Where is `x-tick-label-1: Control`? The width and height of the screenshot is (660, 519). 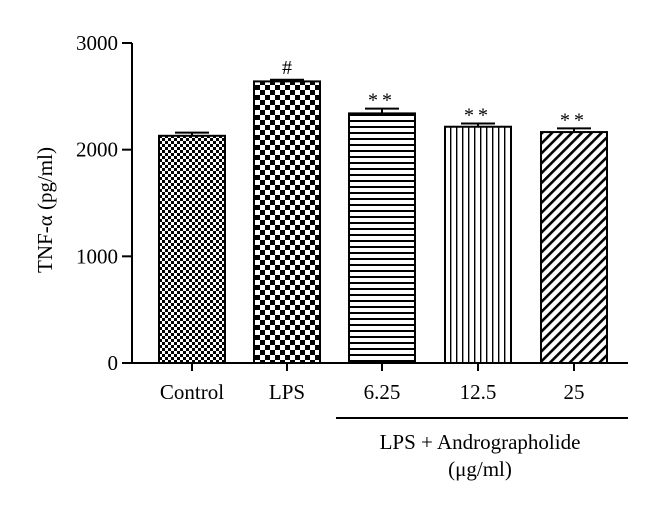
x-tick-label-1: Control is located at coordinates (192, 392).